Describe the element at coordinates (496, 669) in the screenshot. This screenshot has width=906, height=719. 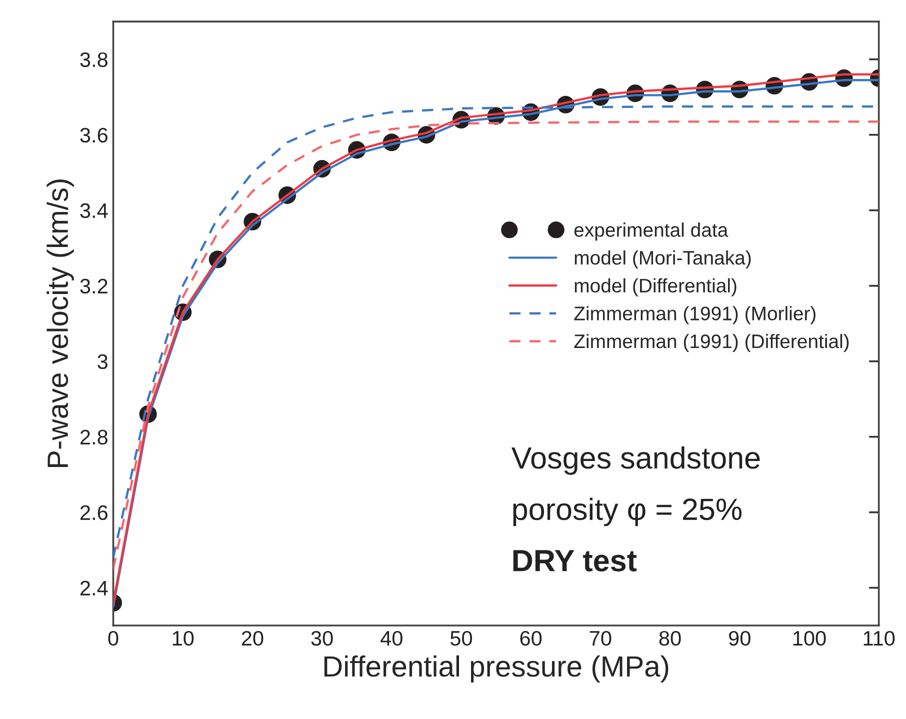
I see `x-axis-title: Differential pressure (MPa)` at that location.